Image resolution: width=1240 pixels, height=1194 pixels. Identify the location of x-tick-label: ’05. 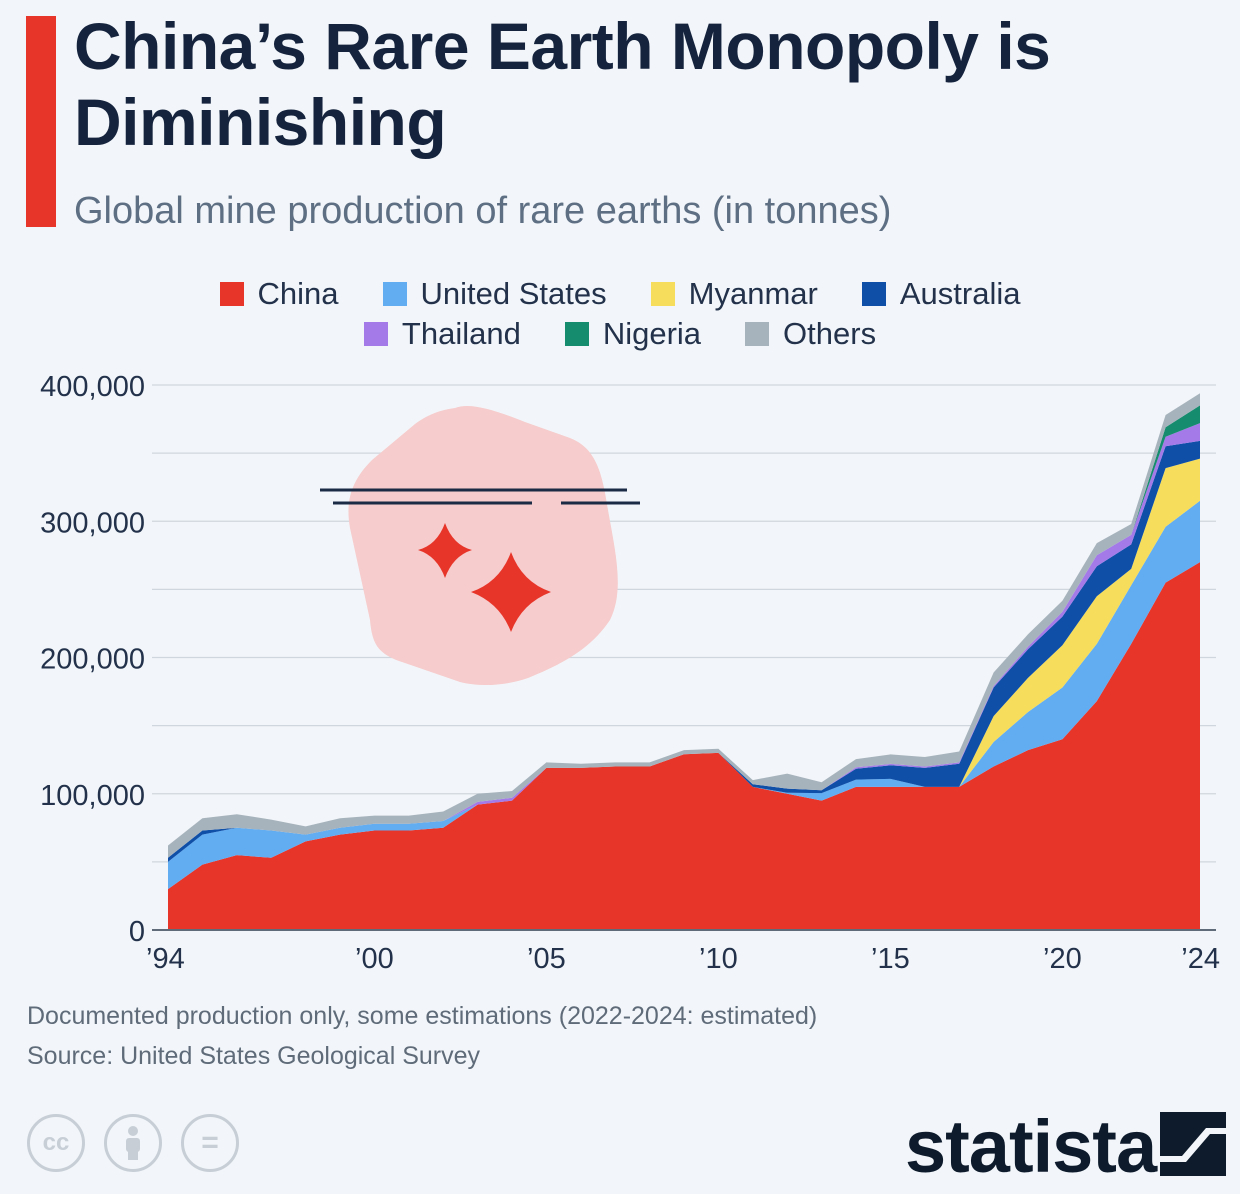
(546, 959).